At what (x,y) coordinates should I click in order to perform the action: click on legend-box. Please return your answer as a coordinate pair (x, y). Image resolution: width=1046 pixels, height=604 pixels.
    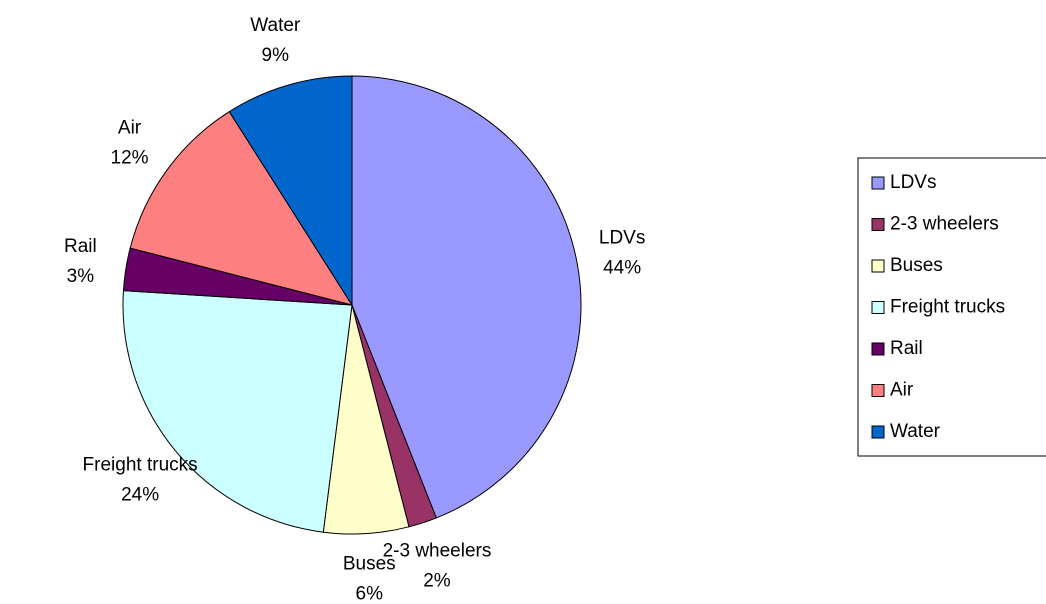
    Looking at the image, I should click on (951, 307).